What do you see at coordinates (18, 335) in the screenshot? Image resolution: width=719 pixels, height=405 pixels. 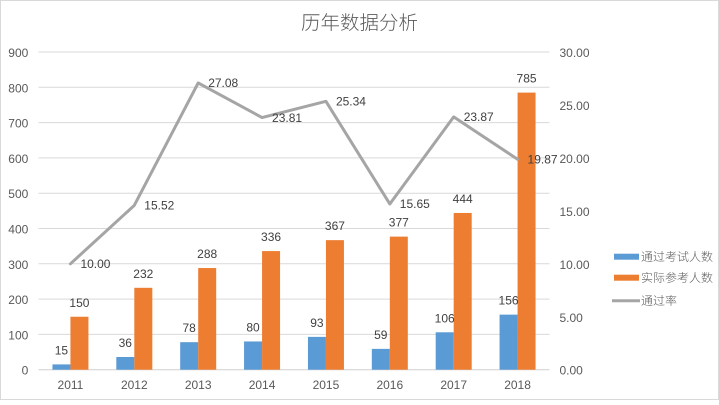 I see `svg-text: 100` at bounding box center [18, 335].